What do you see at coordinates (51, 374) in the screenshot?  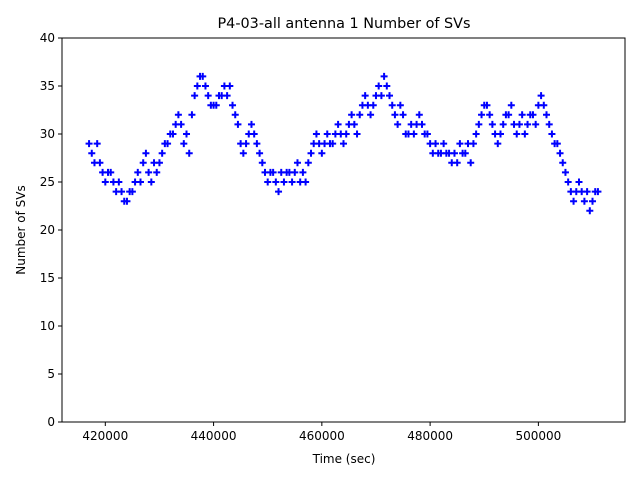 I see `y-tick-label: 5` at bounding box center [51, 374].